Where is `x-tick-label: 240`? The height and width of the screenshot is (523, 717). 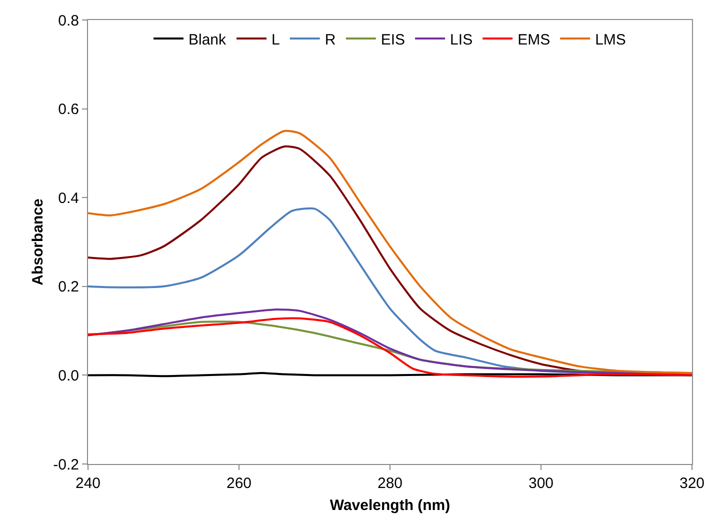
x-tick-label: 240 is located at coordinates (88, 483).